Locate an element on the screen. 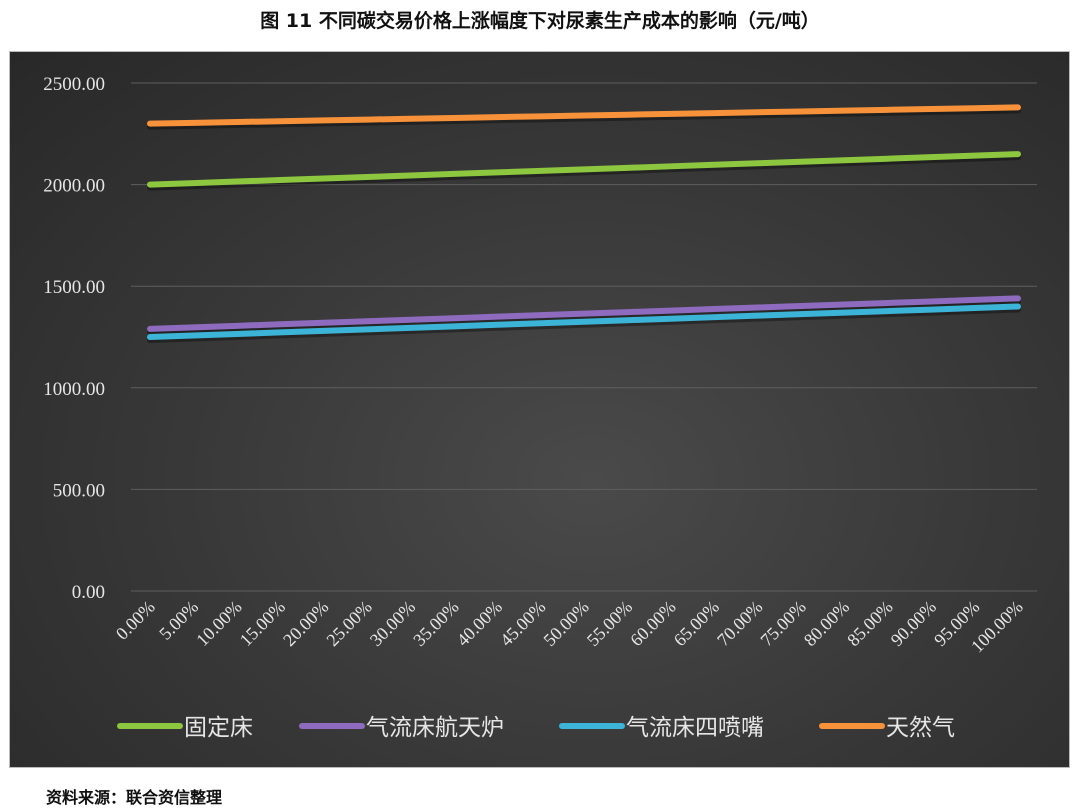 This screenshot has width=1080, height=812. y-tick-label: 0.00 is located at coordinates (88, 592).